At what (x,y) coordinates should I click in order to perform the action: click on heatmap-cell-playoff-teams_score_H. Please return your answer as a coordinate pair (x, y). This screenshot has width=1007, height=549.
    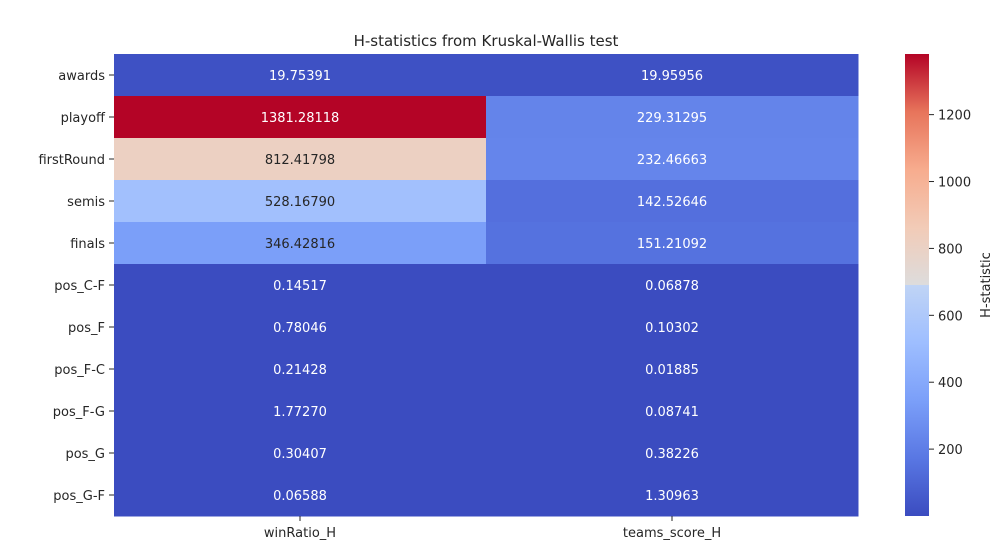
    Looking at the image, I should click on (672, 117).